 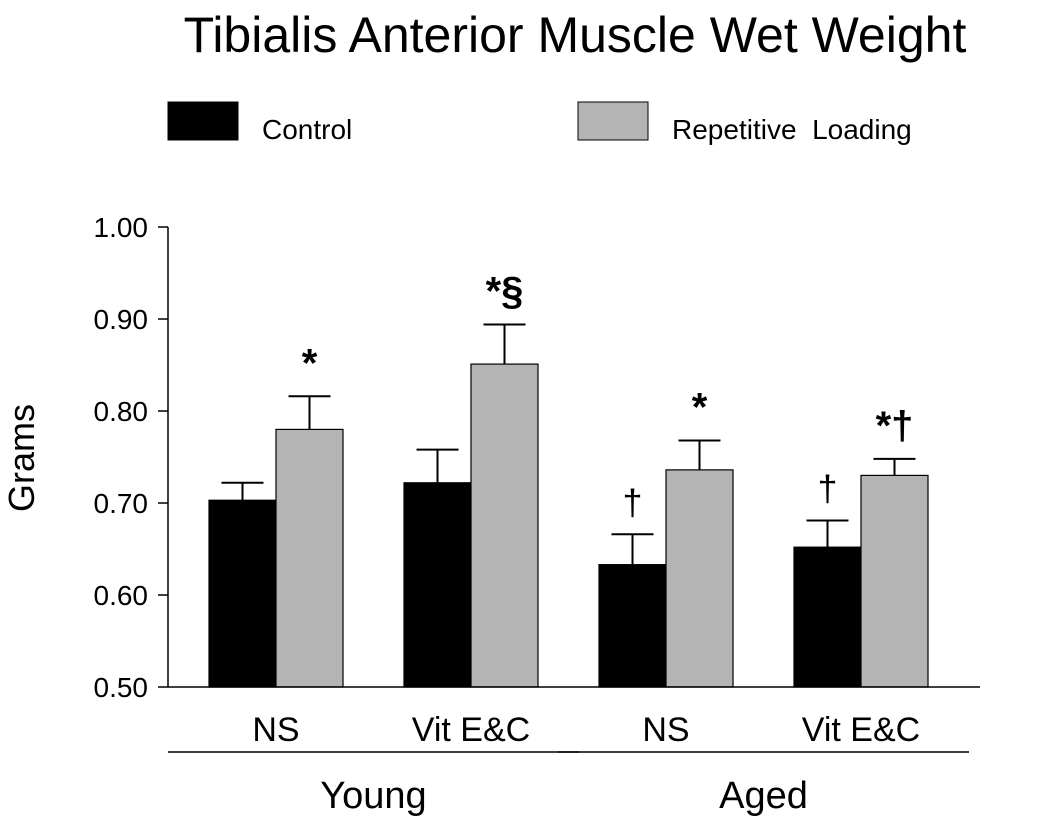 I want to click on y-tick-label: 1.00, so click(x=121, y=227).